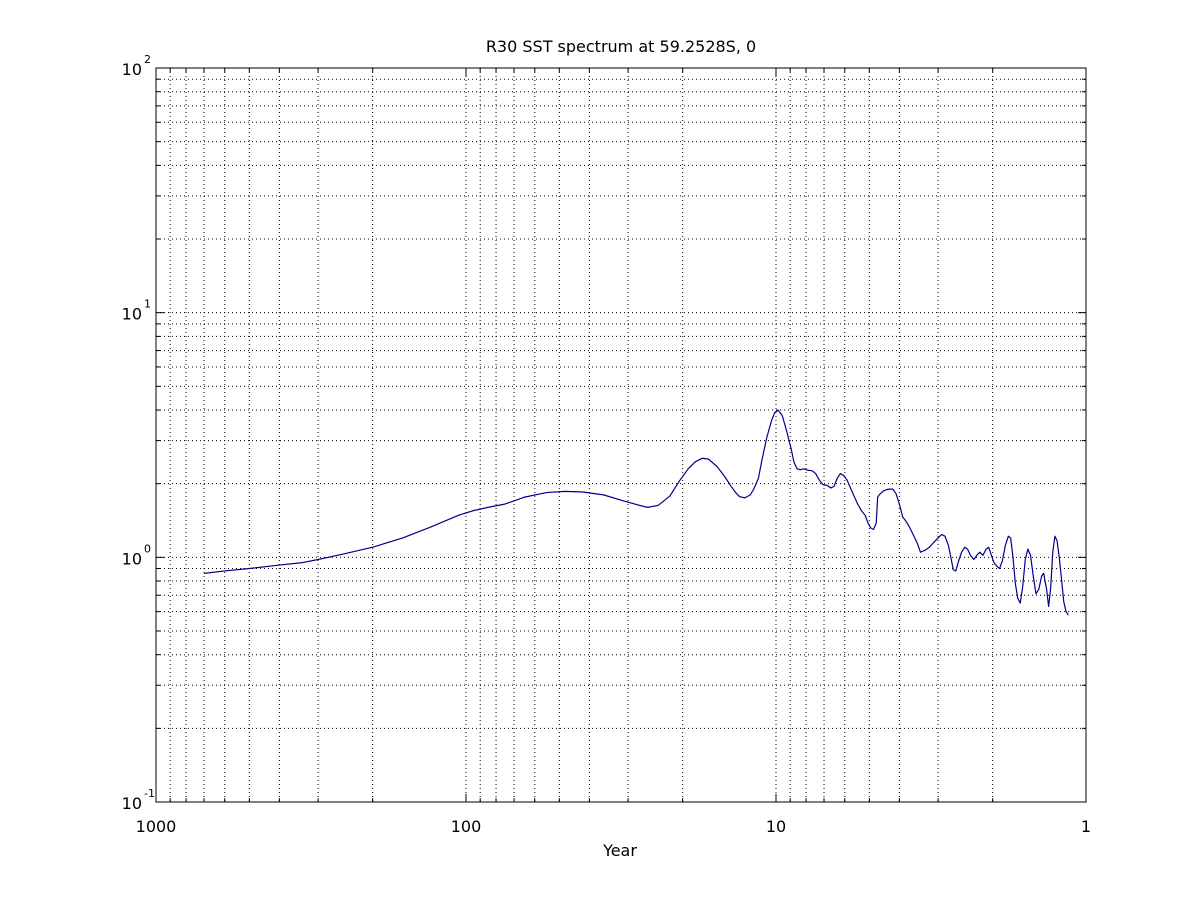 Image resolution: width=1200 pixels, height=900 pixels. What do you see at coordinates (1086, 826) in the screenshot?
I see `x-tick-label: 1` at bounding box center [1086, 826].